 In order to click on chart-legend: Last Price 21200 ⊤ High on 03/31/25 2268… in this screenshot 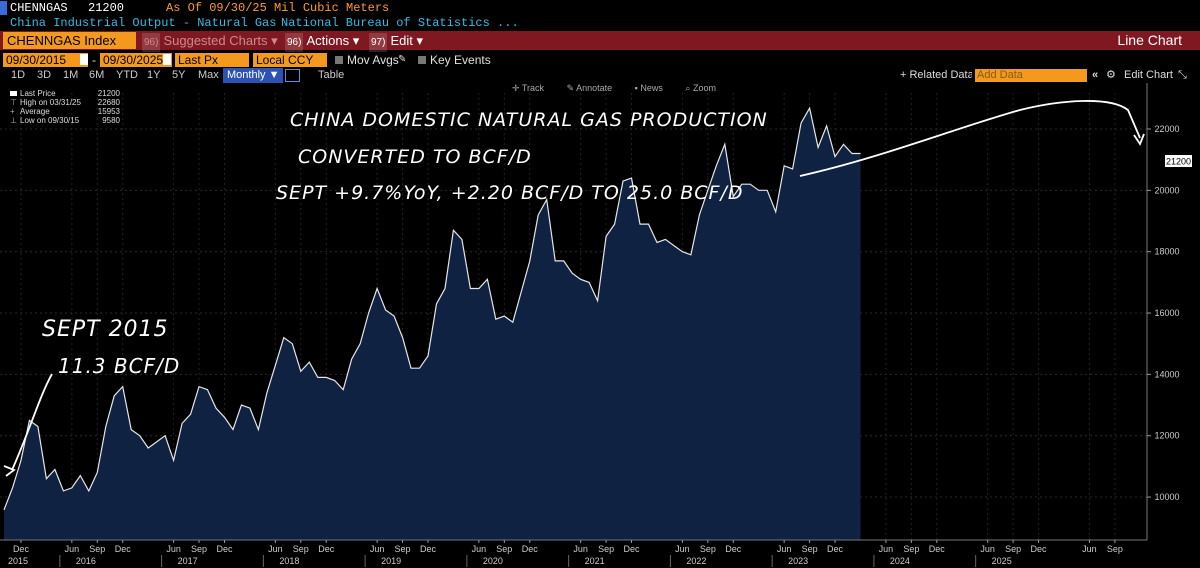, I will do `click(63, 107)`.